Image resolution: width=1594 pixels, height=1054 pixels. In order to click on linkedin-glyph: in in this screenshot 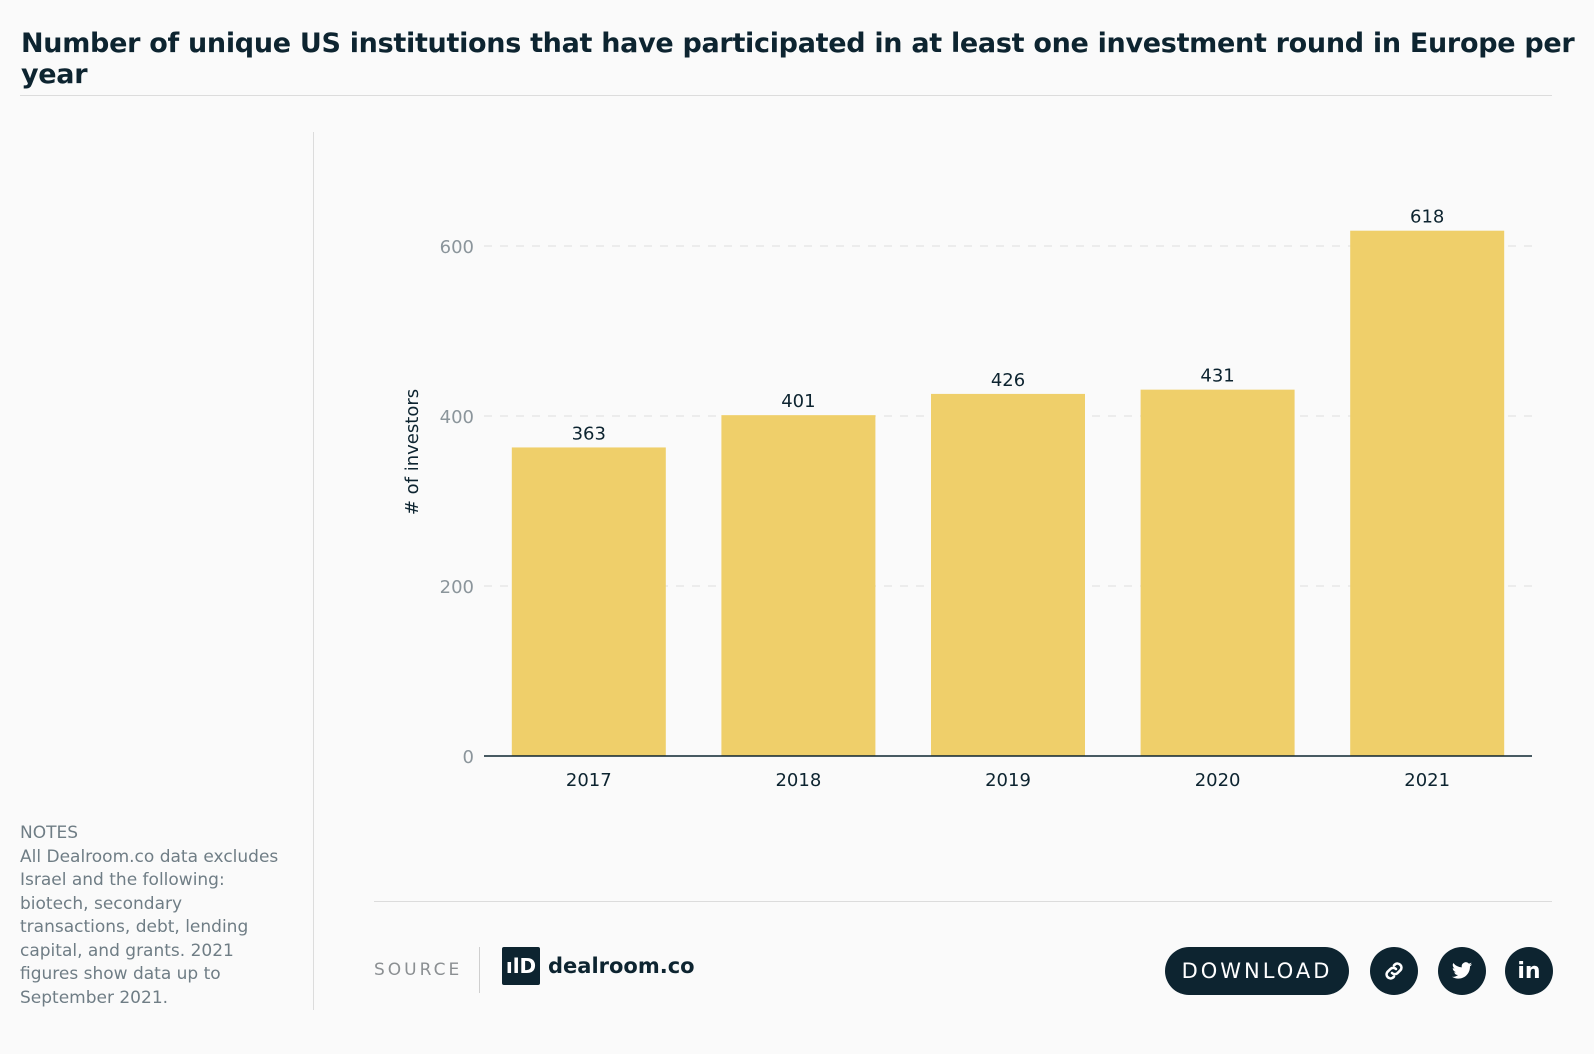, I will do `click(1529, 971)`.